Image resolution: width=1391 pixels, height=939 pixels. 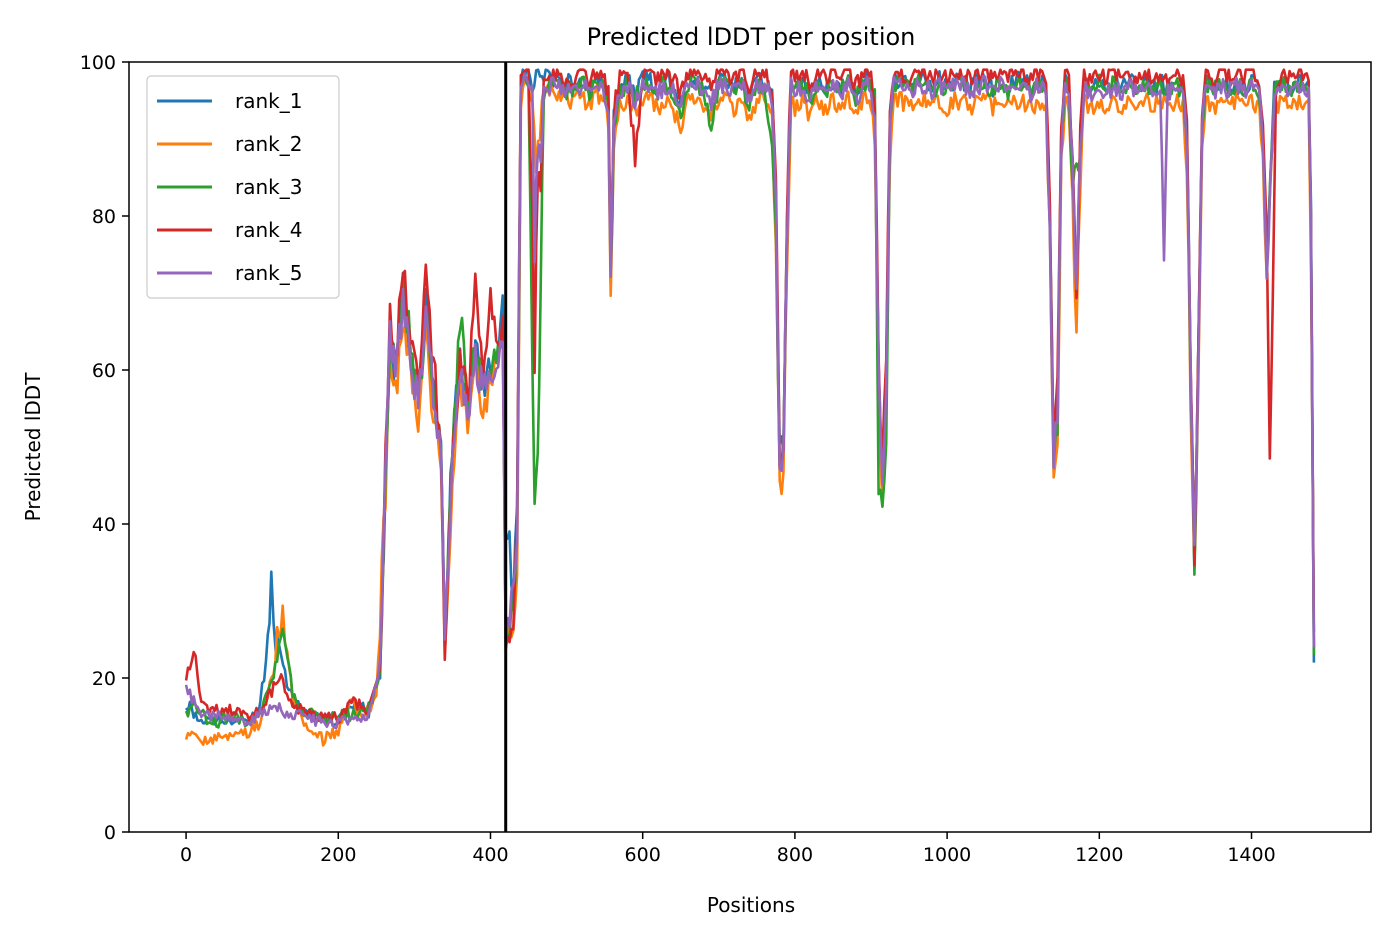 I want to click on y-tick-label: 60, so click(x=104, y=371).